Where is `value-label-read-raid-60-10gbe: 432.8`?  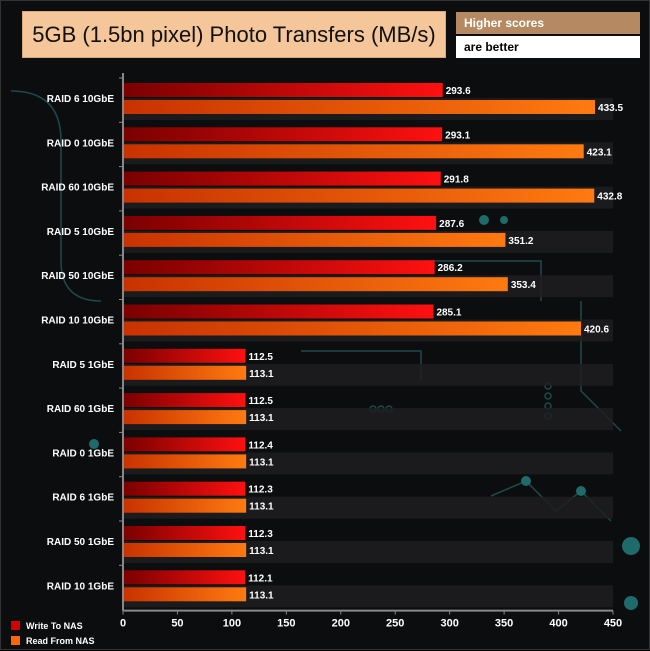
value-label-read-raid-60-10gbe: 432.8 is located at coordinates (609, 197).